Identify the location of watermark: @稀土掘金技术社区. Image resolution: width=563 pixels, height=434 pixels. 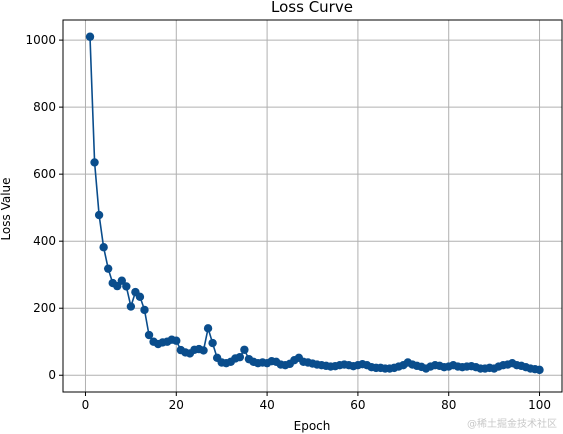
(512, 424).